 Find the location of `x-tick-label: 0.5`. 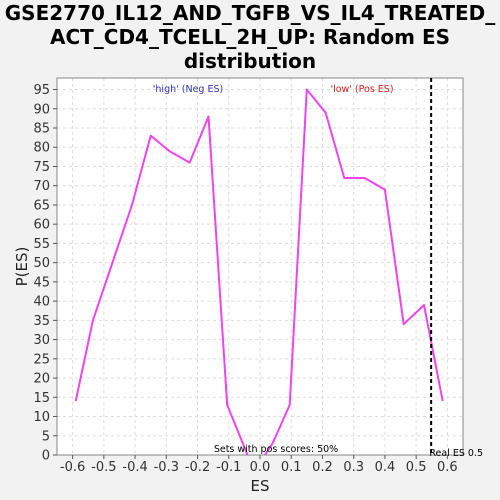

x-tick-label: 0.5 is located at coordinates (416, 467).